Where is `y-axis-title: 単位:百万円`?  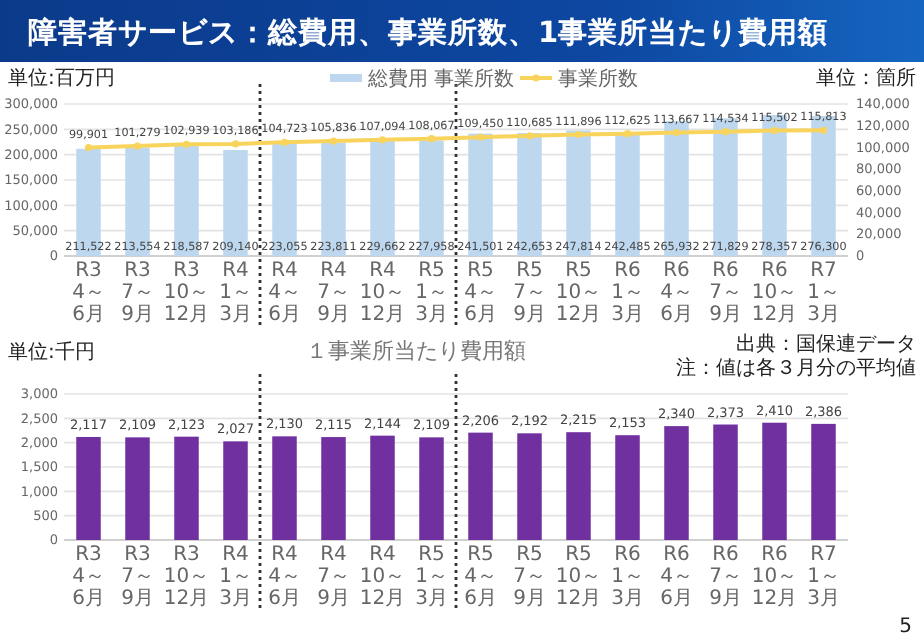
y-axis-title: 単位:百万円 is located at coordinates (61, 78).